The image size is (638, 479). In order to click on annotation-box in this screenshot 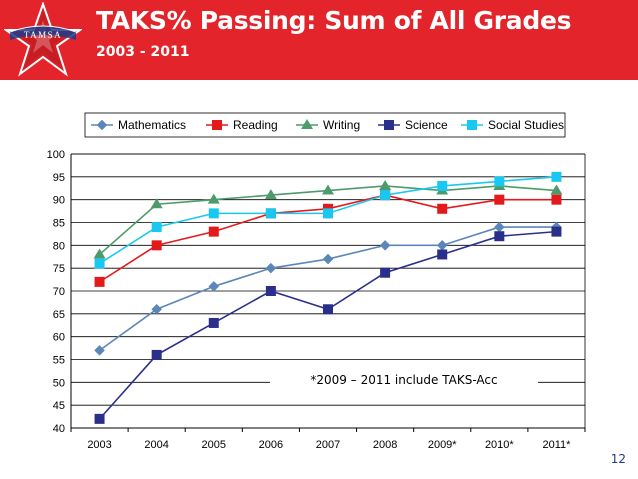, I will do `click(404, 380)`.